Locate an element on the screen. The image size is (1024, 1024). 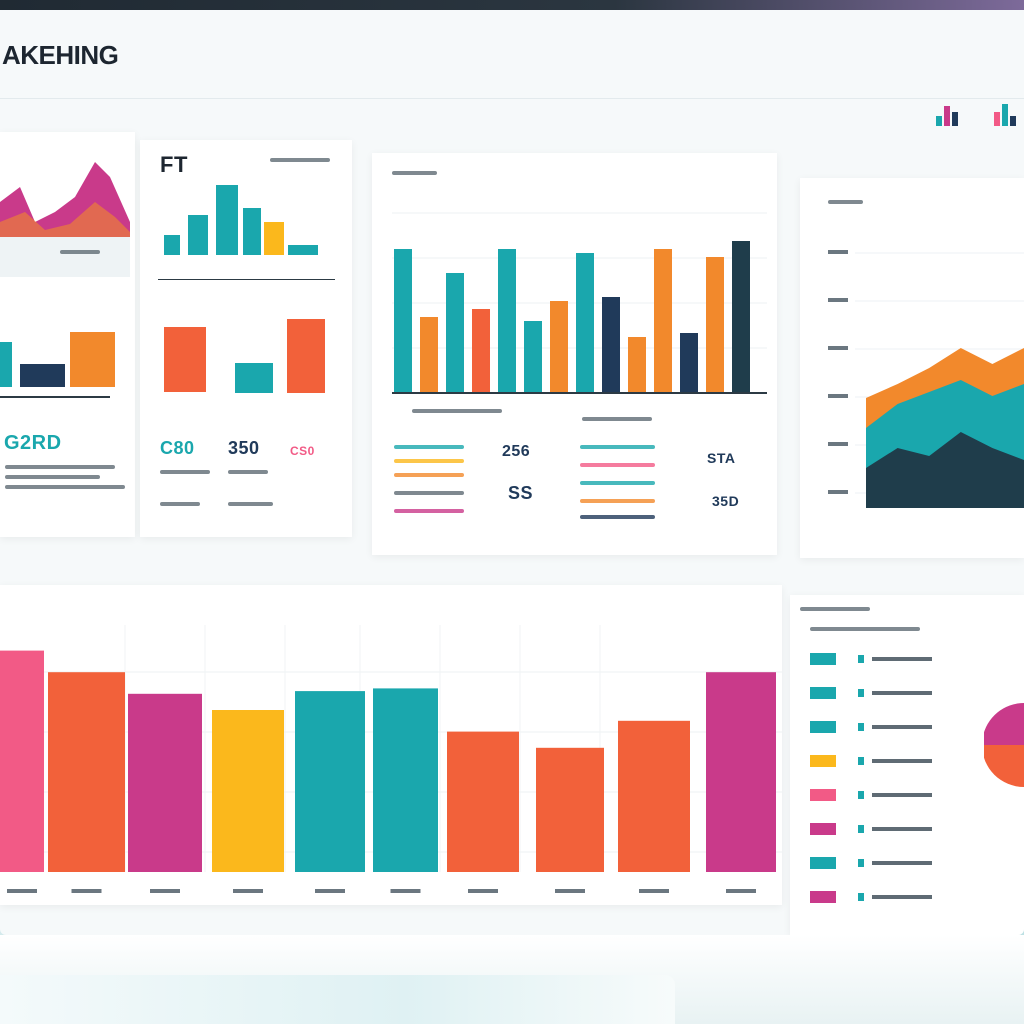
kpi-value-1: C80 is located at coordinates (177, 448).